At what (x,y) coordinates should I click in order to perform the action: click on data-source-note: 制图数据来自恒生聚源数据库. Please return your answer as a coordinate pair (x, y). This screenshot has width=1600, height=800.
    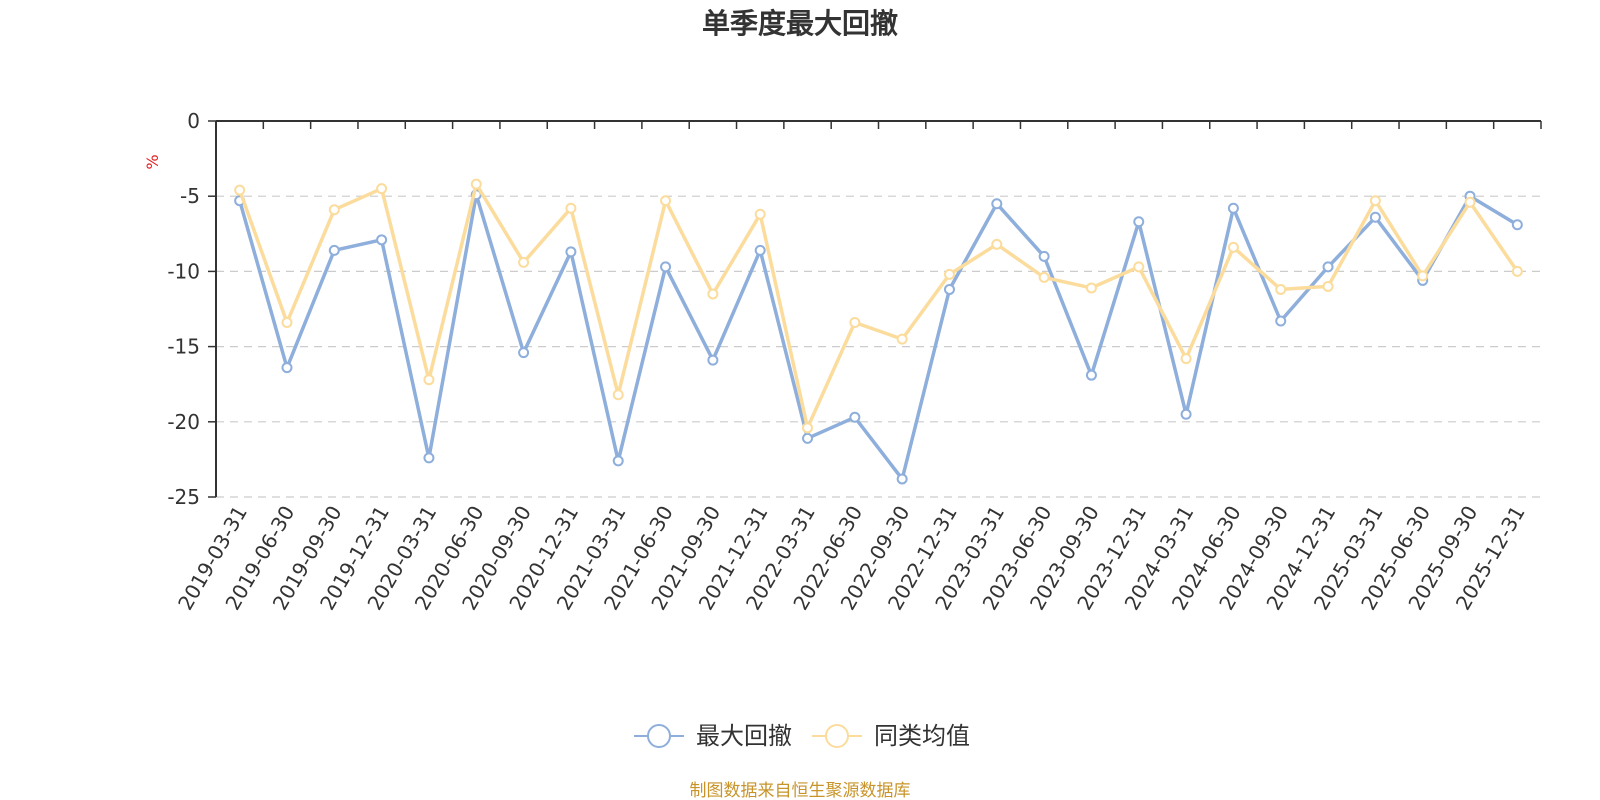
    Looking at the image, I should click on (800, 790).